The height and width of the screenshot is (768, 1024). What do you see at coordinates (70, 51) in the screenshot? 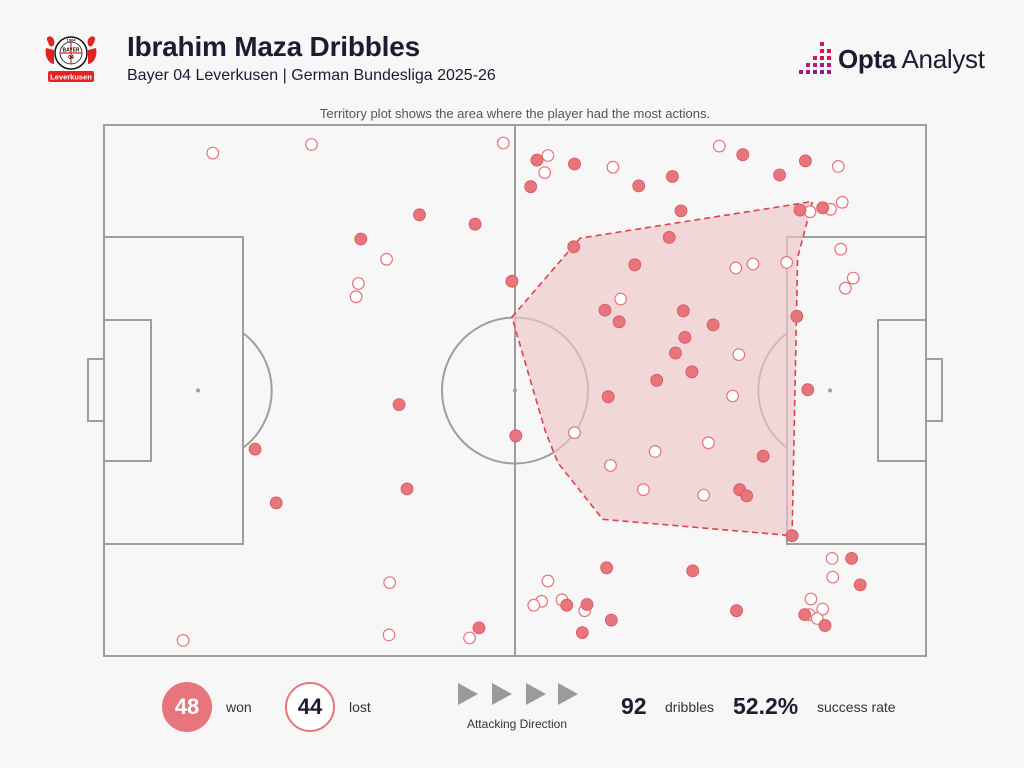
I see `crest-bayer: BAYER` at bounding box center [70, 51].